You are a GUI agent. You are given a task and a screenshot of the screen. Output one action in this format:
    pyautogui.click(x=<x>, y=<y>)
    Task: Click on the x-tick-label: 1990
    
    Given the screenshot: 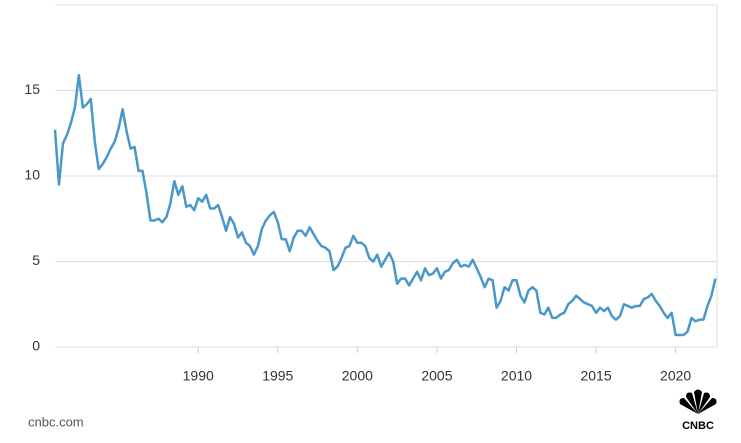 What is the action you would take?
    pyautogui.click(x=198, y=376)
    